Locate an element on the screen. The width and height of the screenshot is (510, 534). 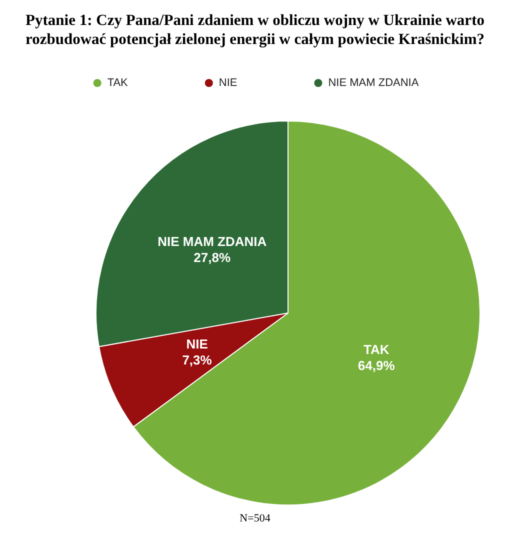
data-label: 64,9% is located at coordinates (377, 366).